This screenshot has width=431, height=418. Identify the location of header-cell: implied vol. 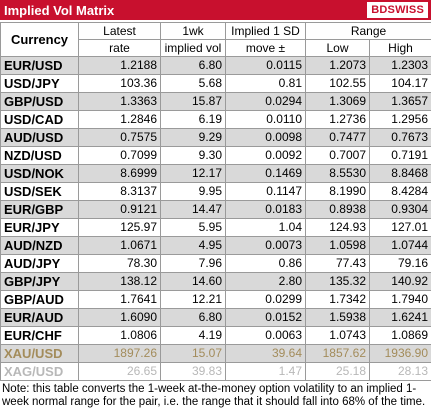
(193, 48).